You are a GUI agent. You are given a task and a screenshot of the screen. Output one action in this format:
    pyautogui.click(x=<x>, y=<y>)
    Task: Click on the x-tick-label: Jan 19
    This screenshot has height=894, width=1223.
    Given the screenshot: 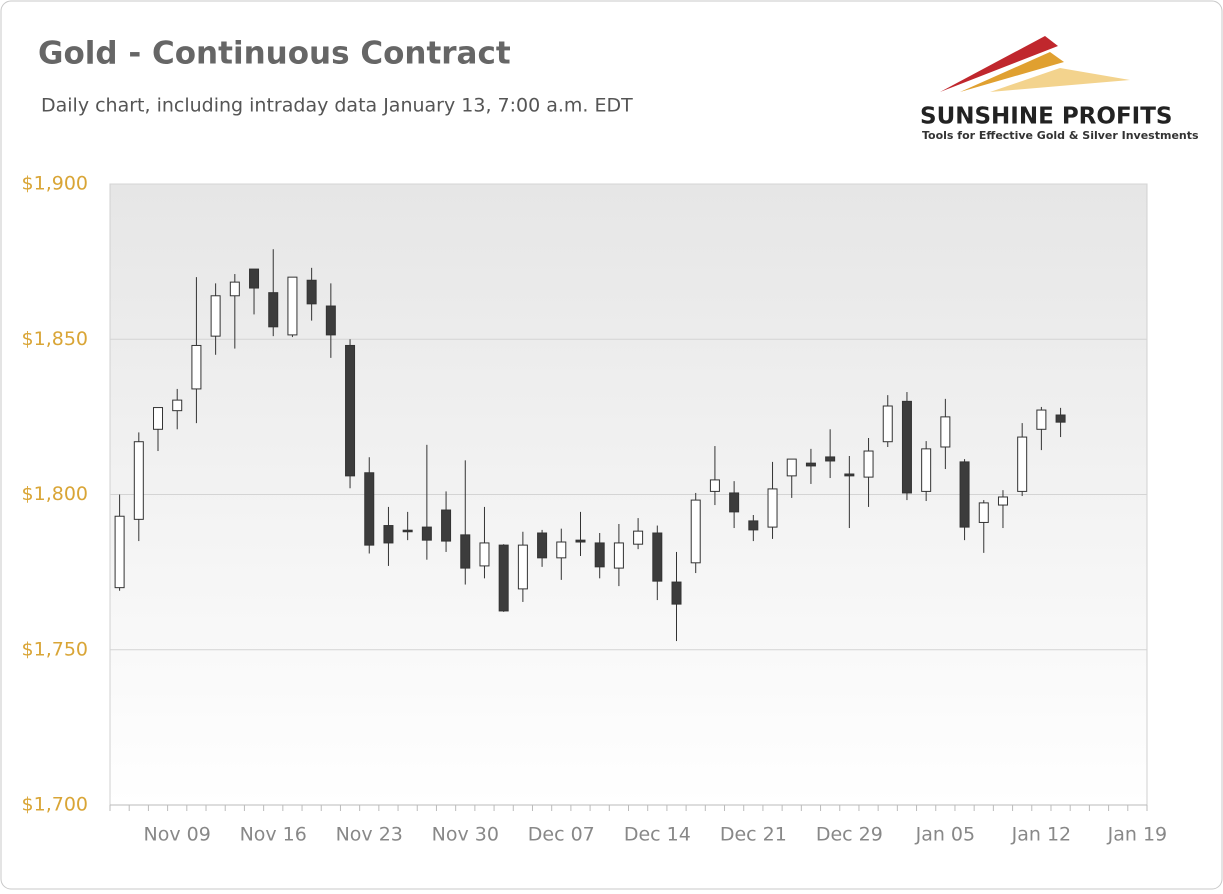 What is the action you would take?
    pyautogui.click(x=1137, y=835)
    